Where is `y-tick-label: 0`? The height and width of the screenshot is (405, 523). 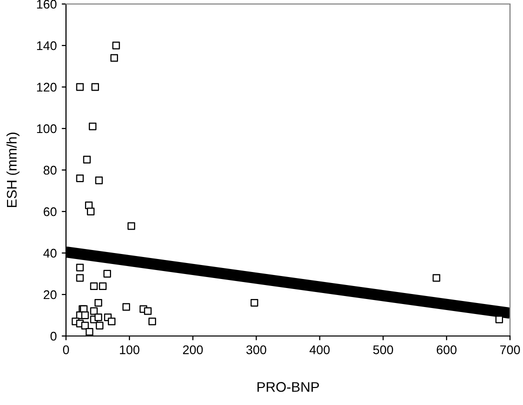
y-tick-label: 0 is located at coordinates (53, 336).